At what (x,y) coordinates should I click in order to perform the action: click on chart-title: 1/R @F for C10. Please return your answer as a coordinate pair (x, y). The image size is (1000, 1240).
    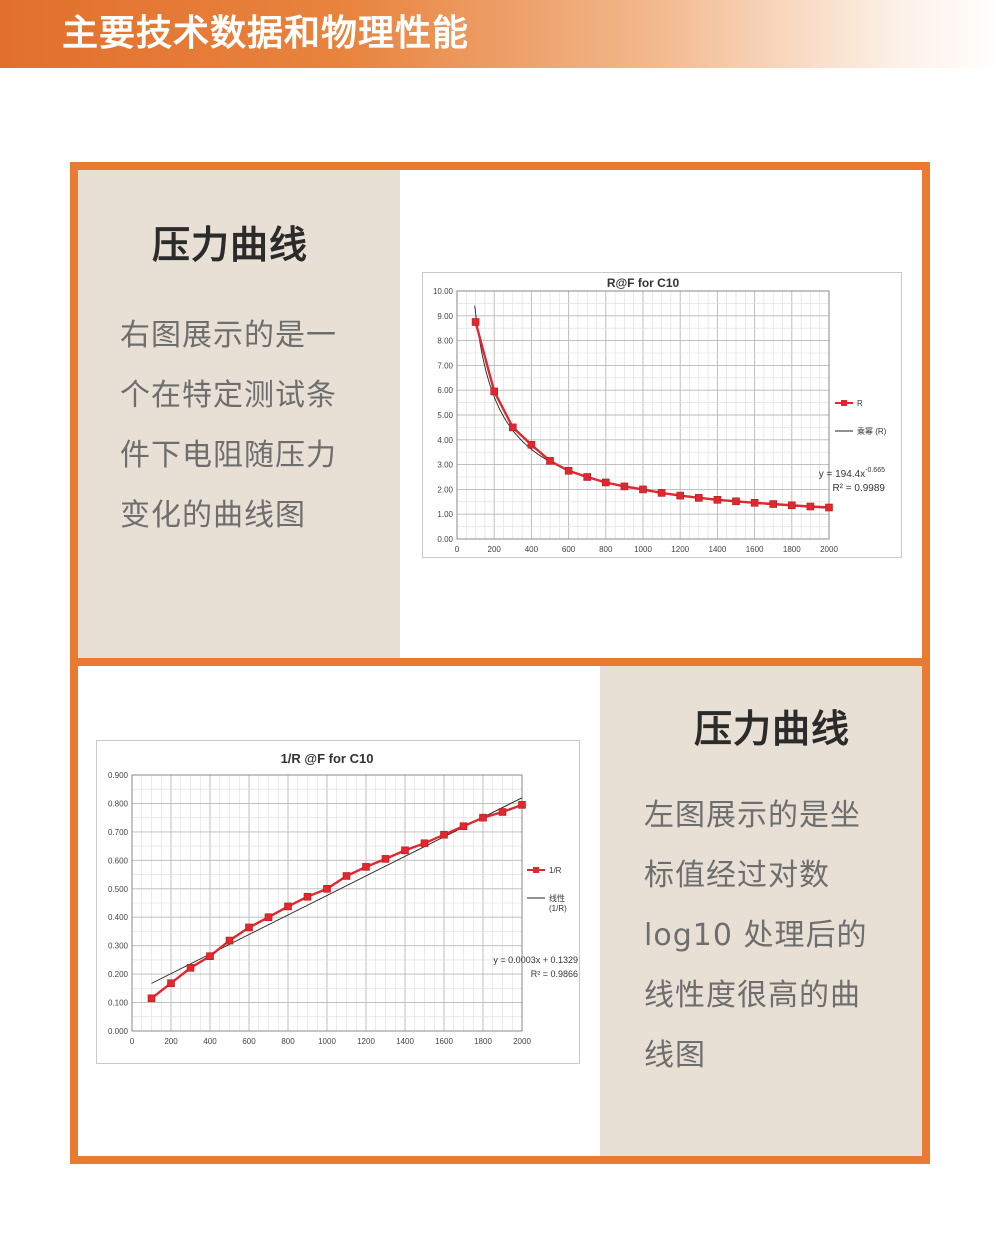
    Looking at the image, I should click on (327, 758).